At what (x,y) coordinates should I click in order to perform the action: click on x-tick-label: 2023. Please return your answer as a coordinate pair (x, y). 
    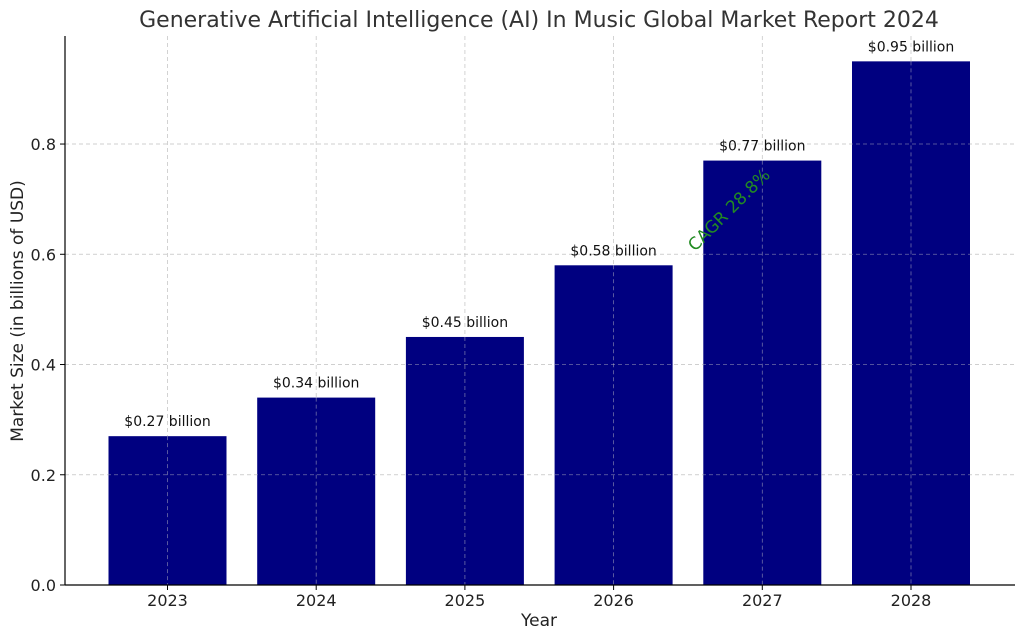
    Looking at the image, I should click on (167, 600).